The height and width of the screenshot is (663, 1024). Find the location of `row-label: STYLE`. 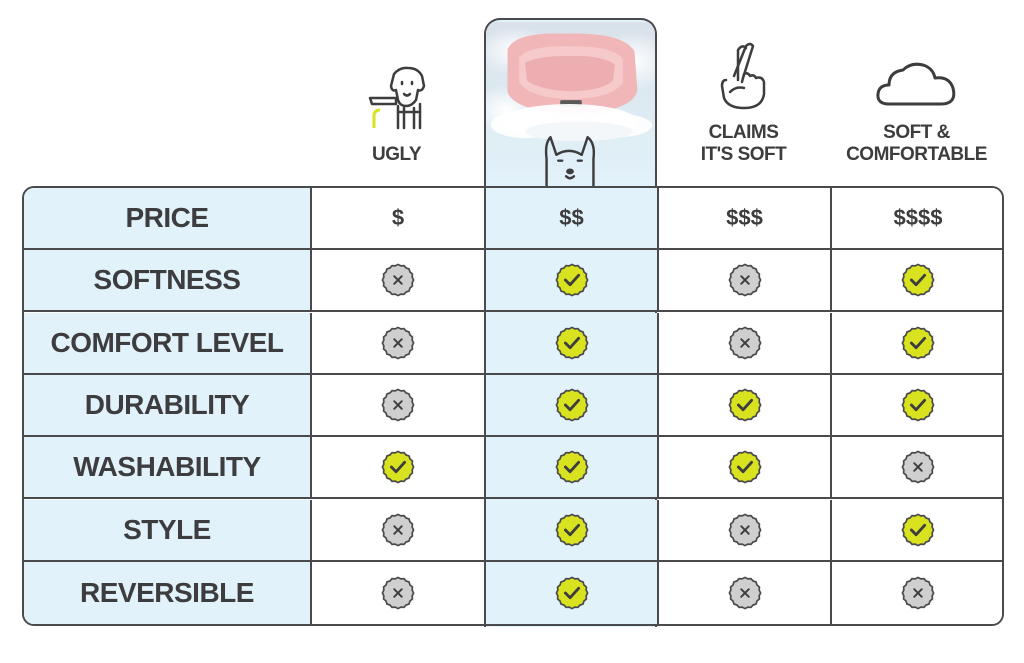

row-label: STYLE is located at coordinates (167, 529).